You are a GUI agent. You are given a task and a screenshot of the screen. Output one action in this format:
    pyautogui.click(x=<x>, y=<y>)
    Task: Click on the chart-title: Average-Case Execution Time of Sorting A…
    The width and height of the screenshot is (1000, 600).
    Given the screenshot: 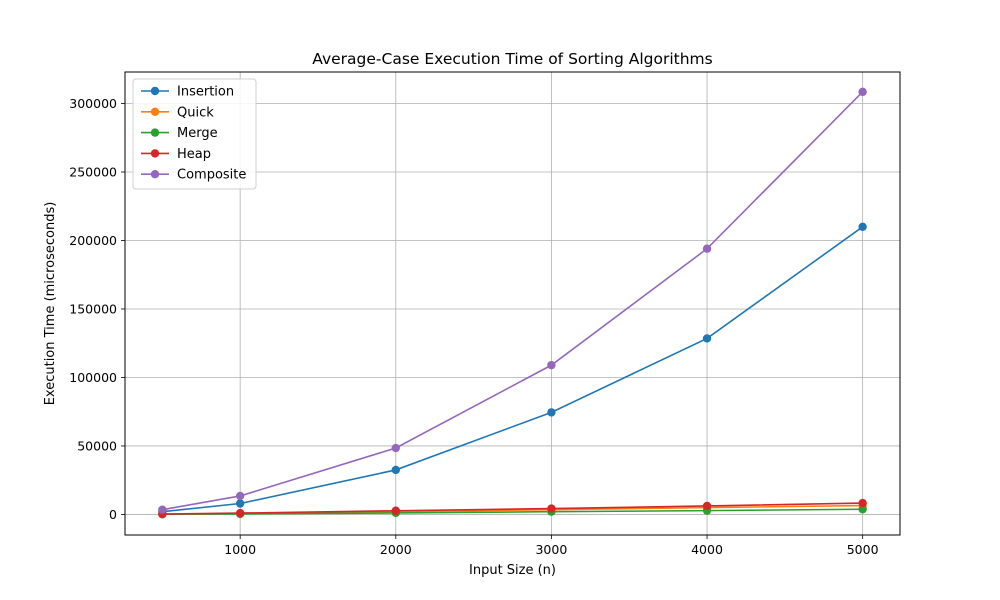 What is the action you would take?
    pyautogui.click(x=512, y=59)
    